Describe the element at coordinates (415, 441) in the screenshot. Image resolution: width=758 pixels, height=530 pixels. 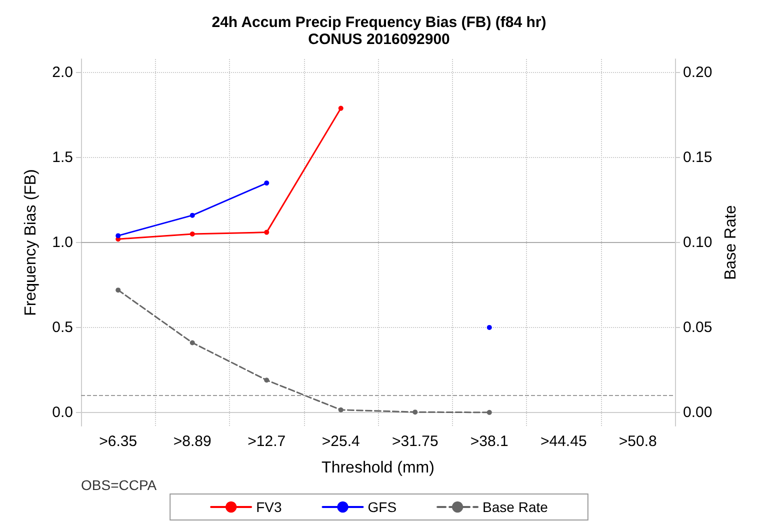
I see `x-tick-label: >31.75` at that location.